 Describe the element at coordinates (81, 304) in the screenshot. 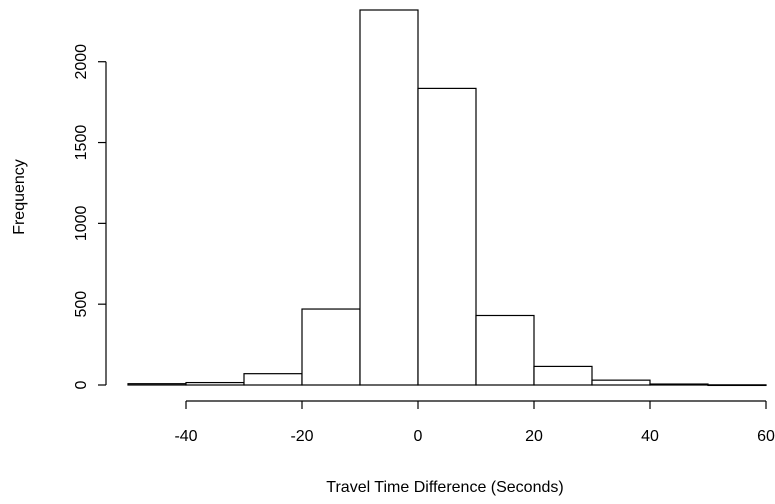

I see `y-tick-label: 500` at that location.